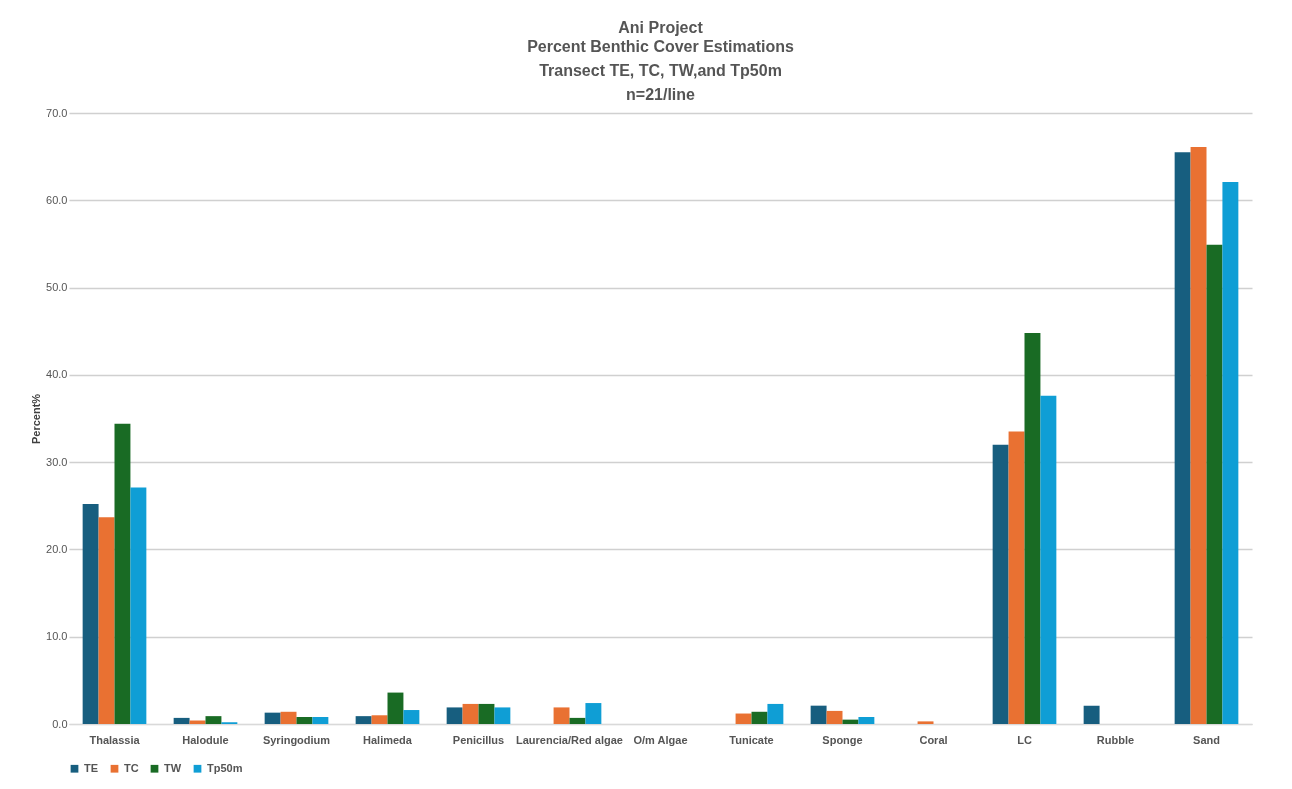 This screenshot has height=789, width=1292. Describe the element at coordinates (115, 739) in the screenshot. I see `x-tick-label: Thalassia` at that location.